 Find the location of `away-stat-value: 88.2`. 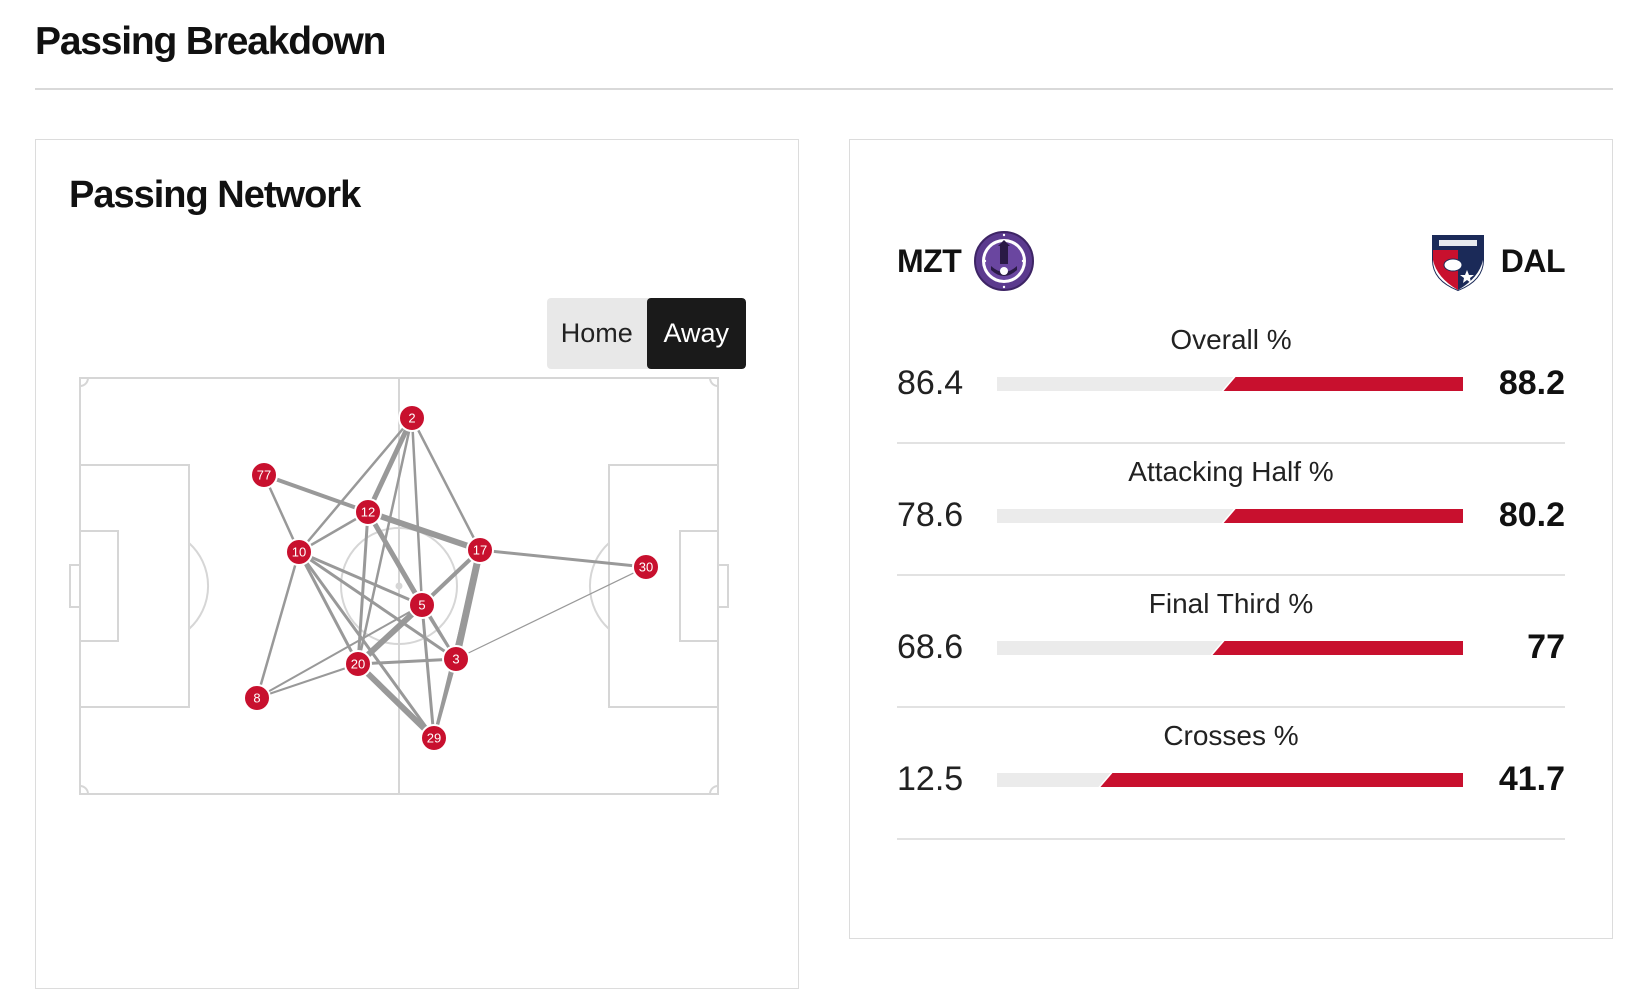

away-stat-value: 88.2 is located at coordinates (1531, 383).